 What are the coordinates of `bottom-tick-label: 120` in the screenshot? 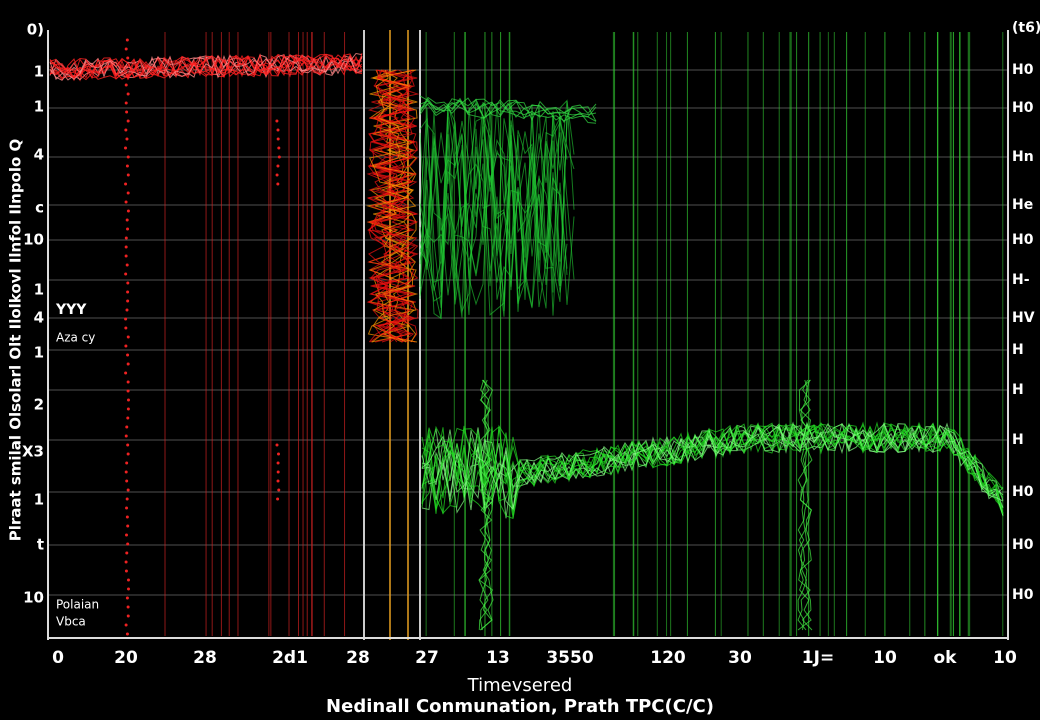 It's located at (668, 658).